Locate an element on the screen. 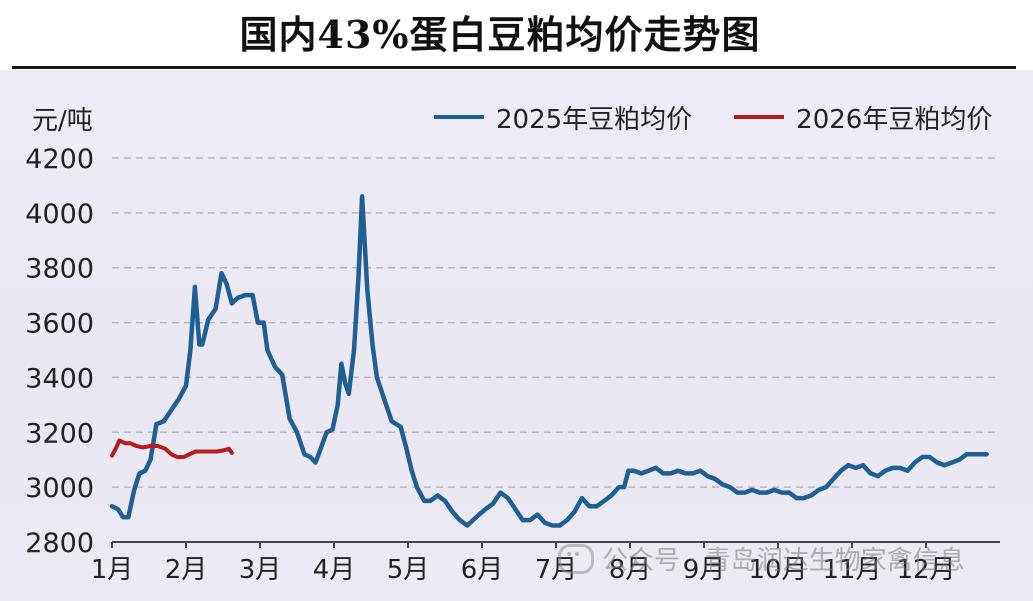 This screenshot has height=601, width=1033. x-tick-label: 9月 is located at coordinates (704, 570).